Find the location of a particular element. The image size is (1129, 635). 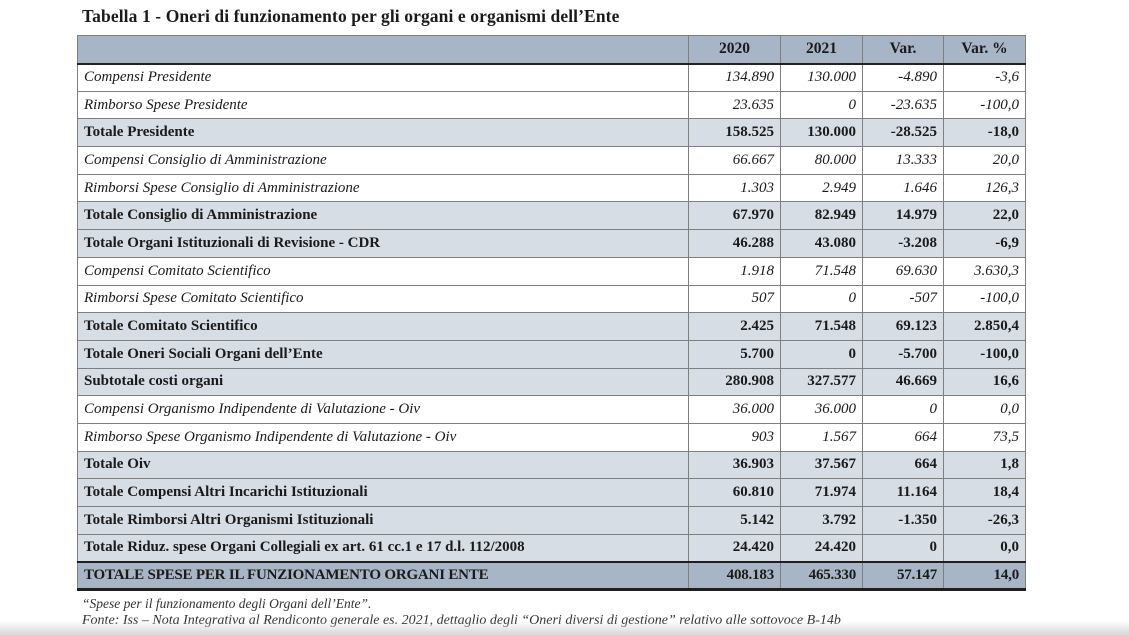

row-value: 36.903 is located at coordinates (734, 465).